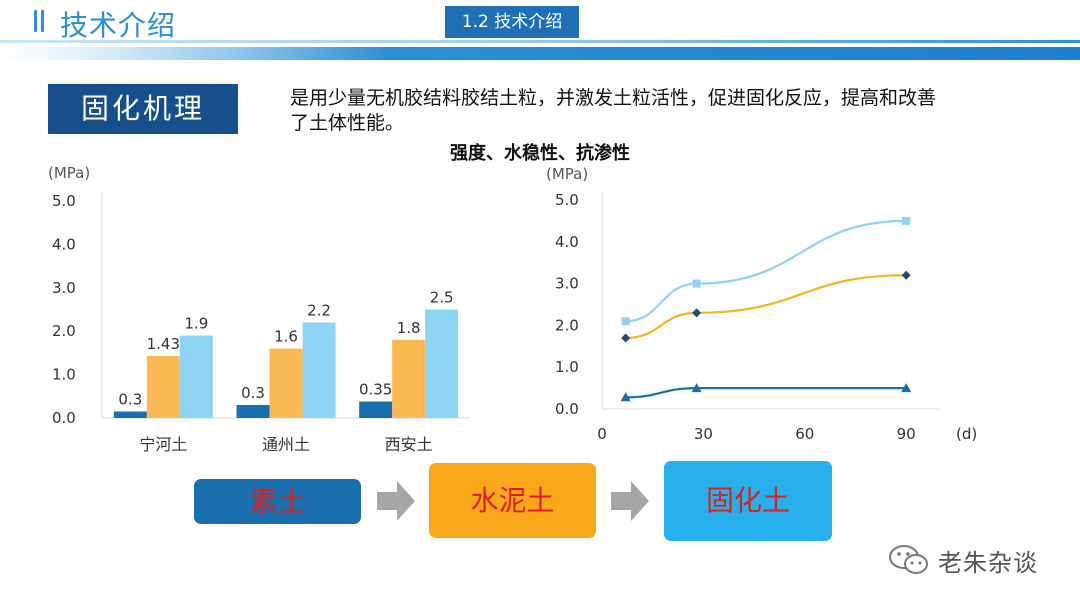 The width and height of the screenshot is (1080, 607). I want to click on line-y-axis-label: (MPa), so click(567, 174).